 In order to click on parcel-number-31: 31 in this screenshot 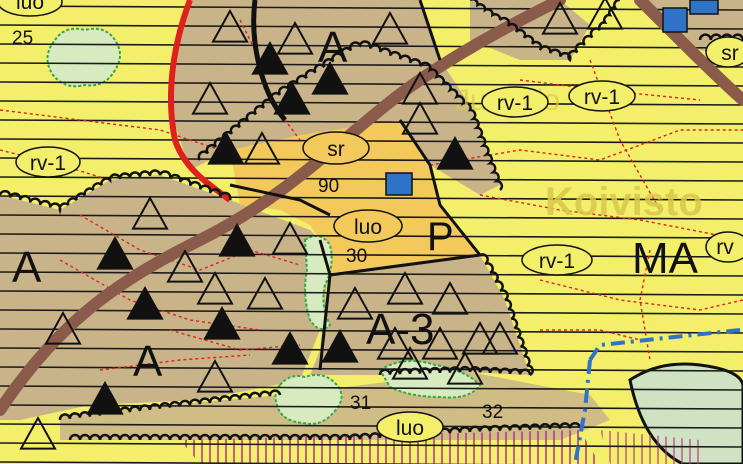, I will do `click(360, 403)`.